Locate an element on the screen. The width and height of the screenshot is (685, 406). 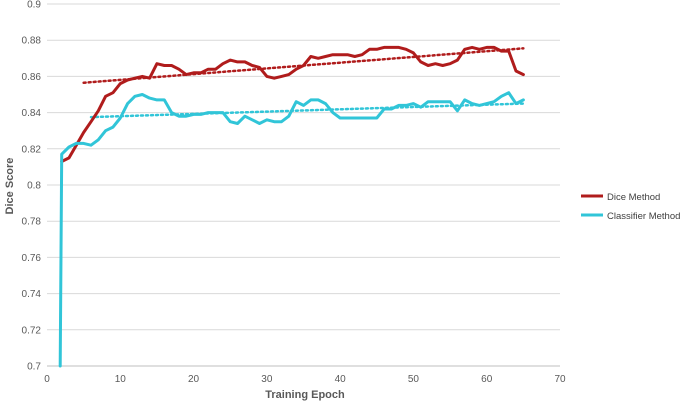
y-tick-label: 0.82 is located at coordinates (32, 149).